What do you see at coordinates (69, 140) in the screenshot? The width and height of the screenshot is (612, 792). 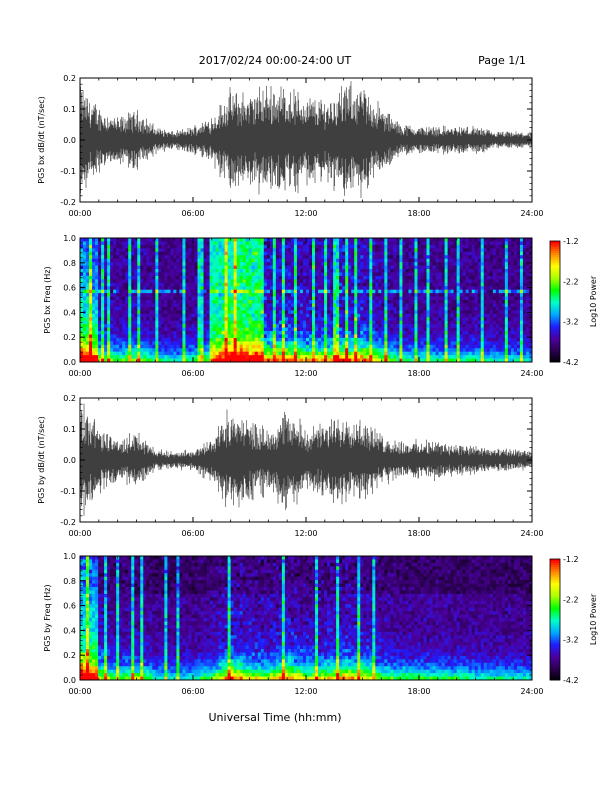 I see `y-tick-label: 0.0` at bounding box center [69, 140].